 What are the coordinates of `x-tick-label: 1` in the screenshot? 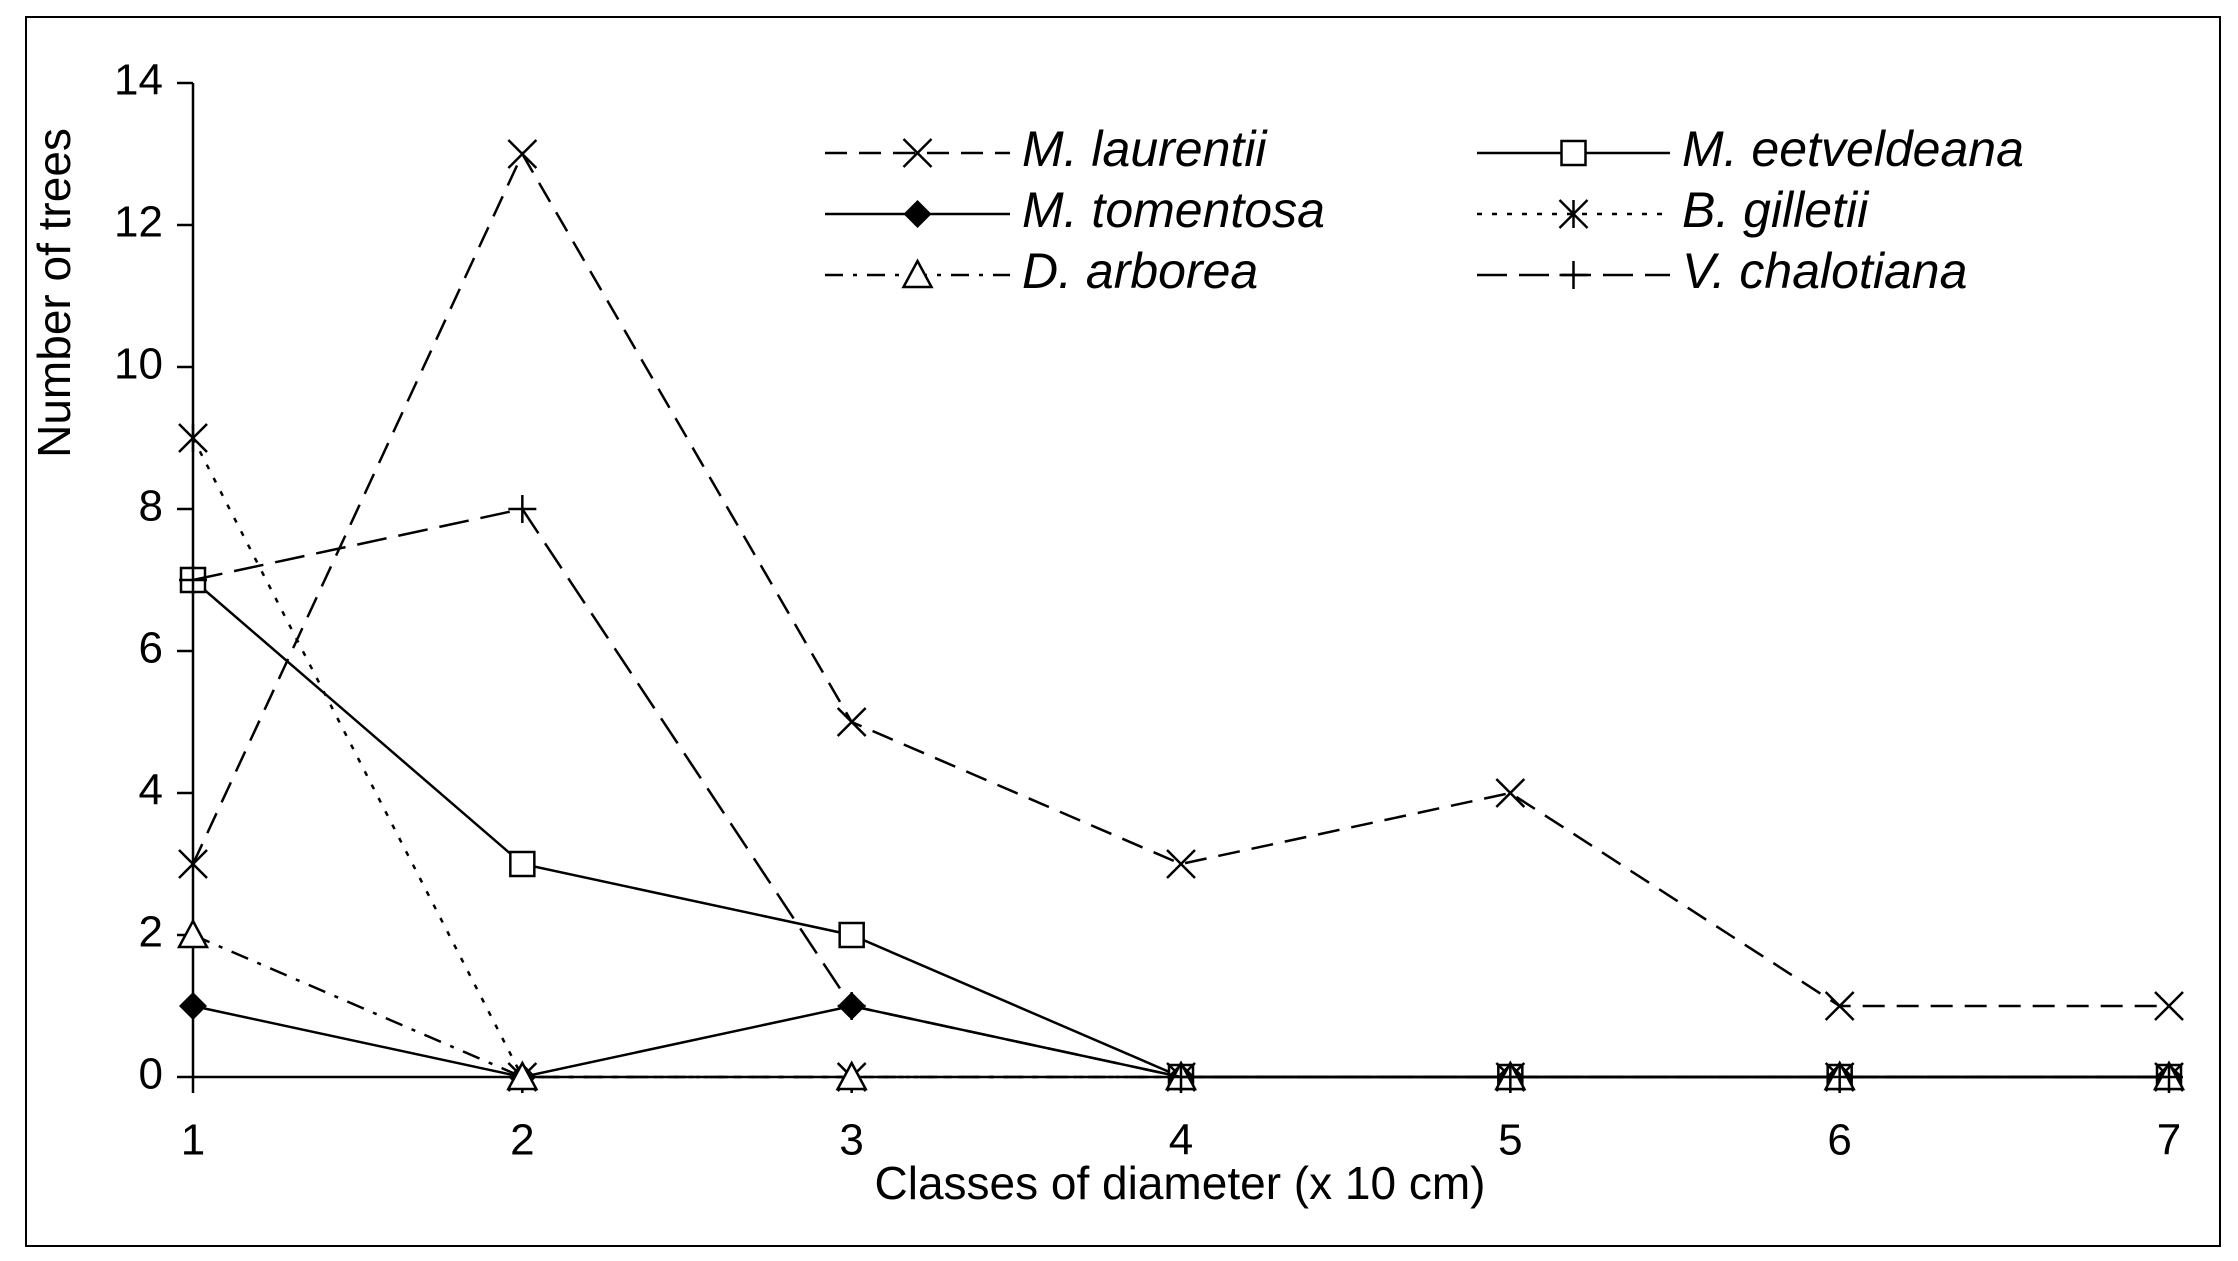 It's located at (193, 1140).